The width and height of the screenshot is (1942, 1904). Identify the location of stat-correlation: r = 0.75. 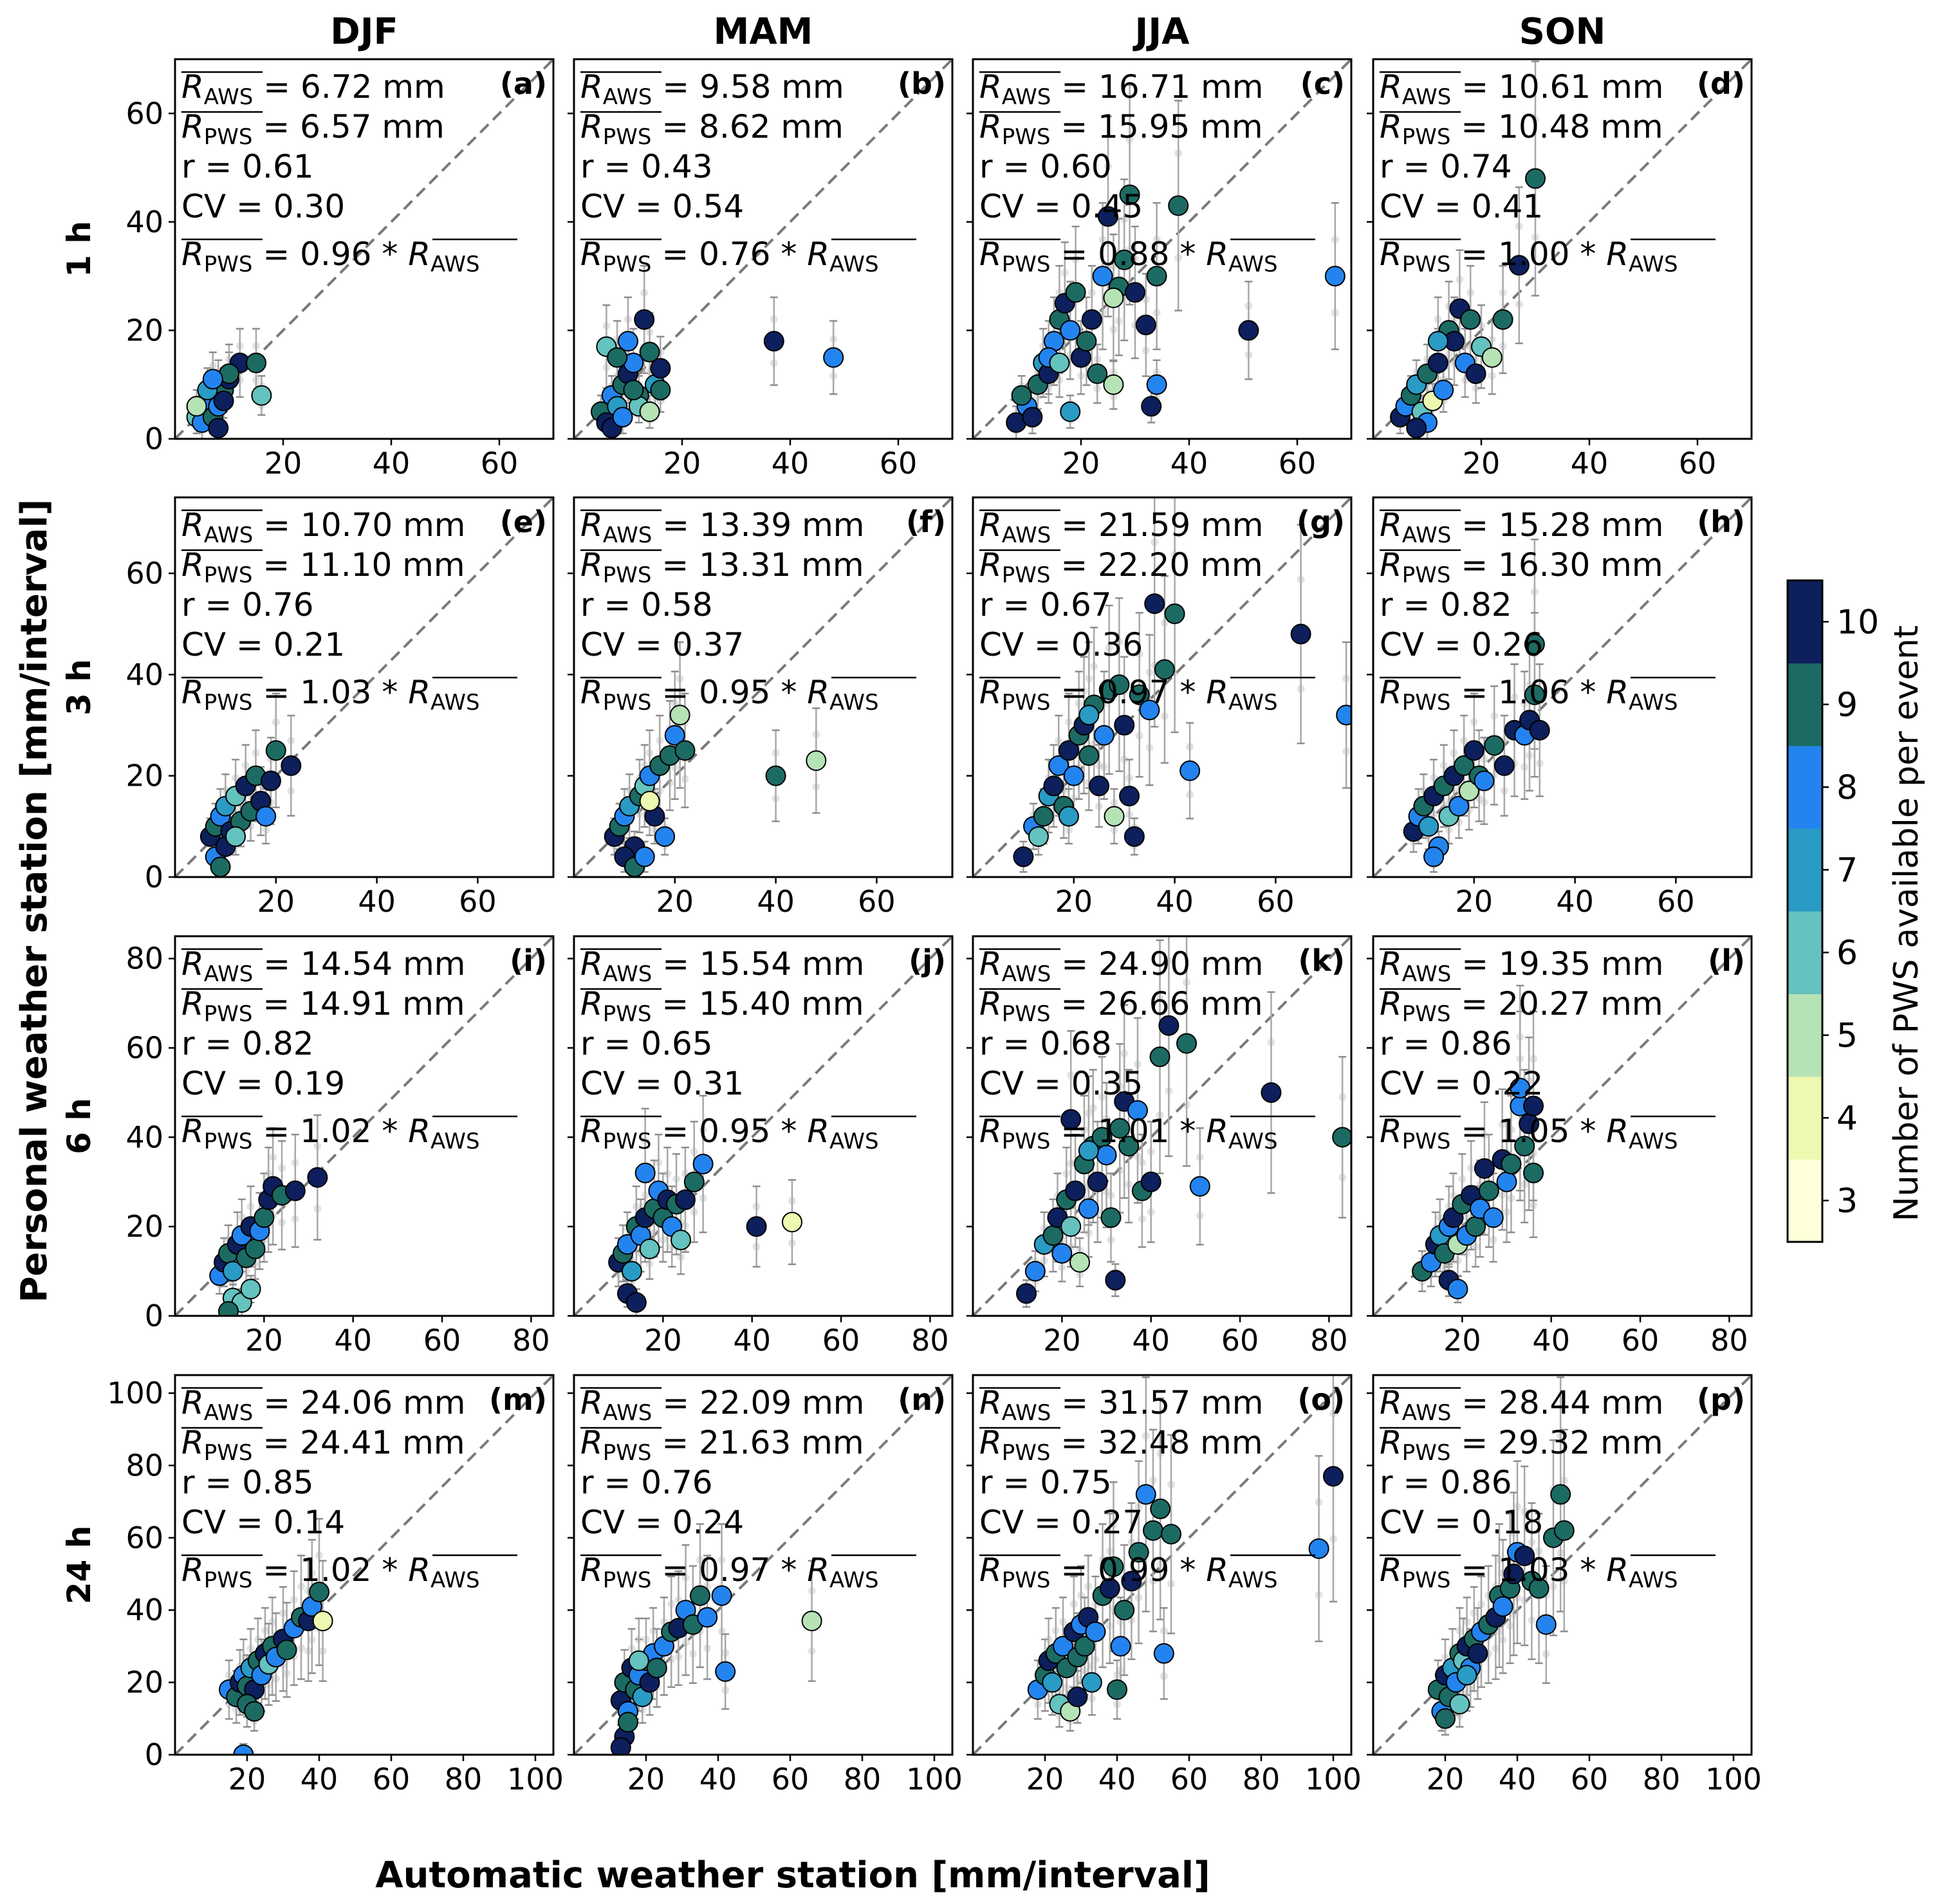
(1045, 1482).